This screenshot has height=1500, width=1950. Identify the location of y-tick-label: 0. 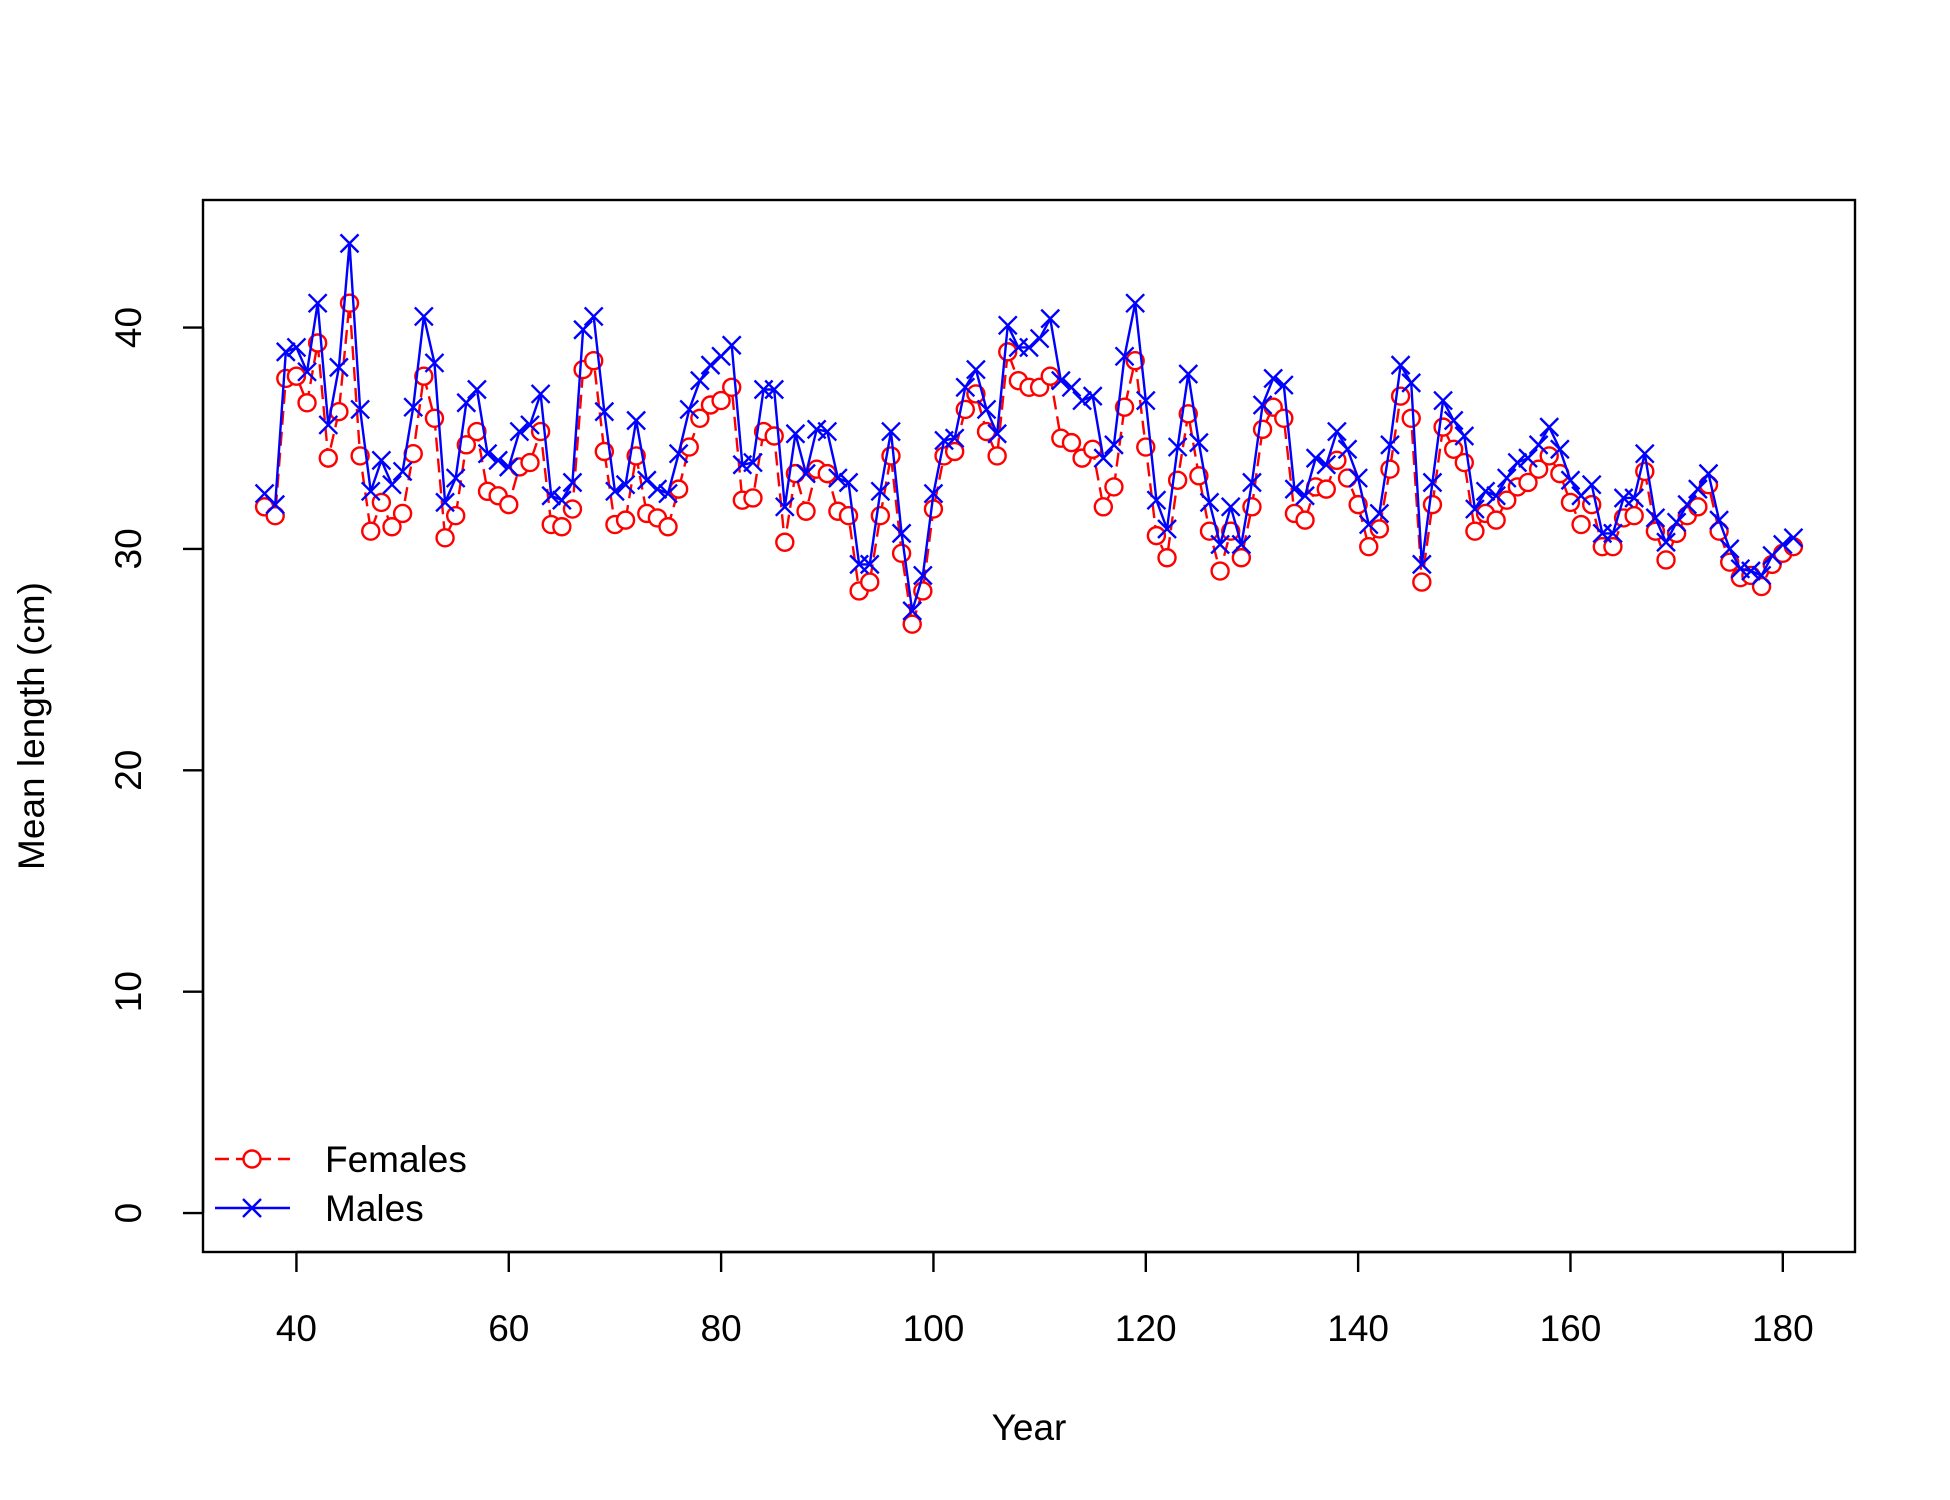
(128, 1213).